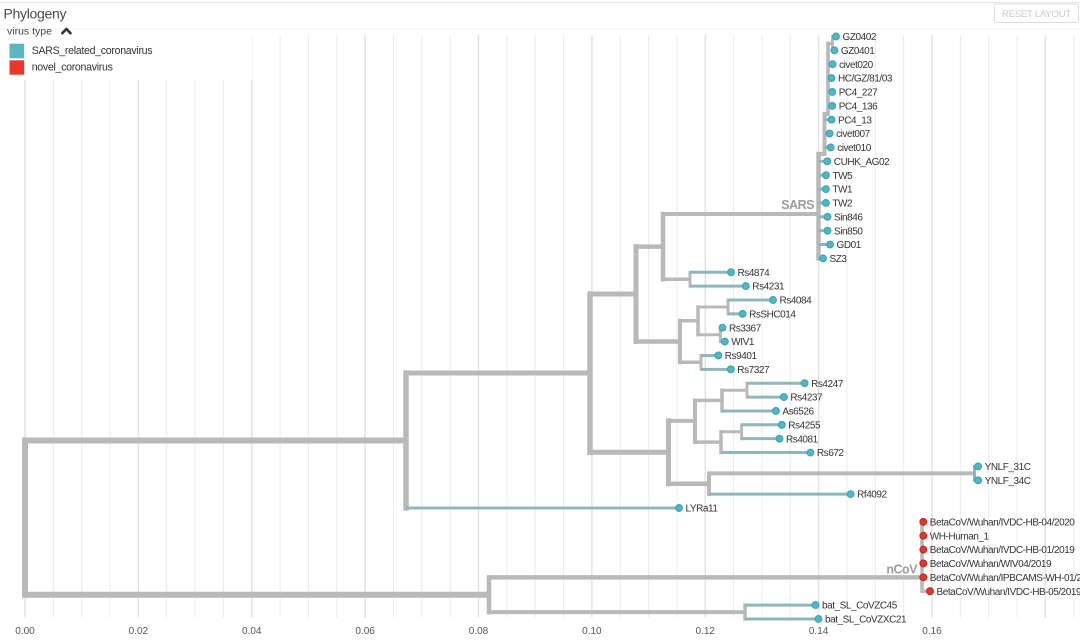  What do you see at coordinates (854, 148) in the screenshot?
I see `svg-text: civet010` at bounding box center [854, 148].